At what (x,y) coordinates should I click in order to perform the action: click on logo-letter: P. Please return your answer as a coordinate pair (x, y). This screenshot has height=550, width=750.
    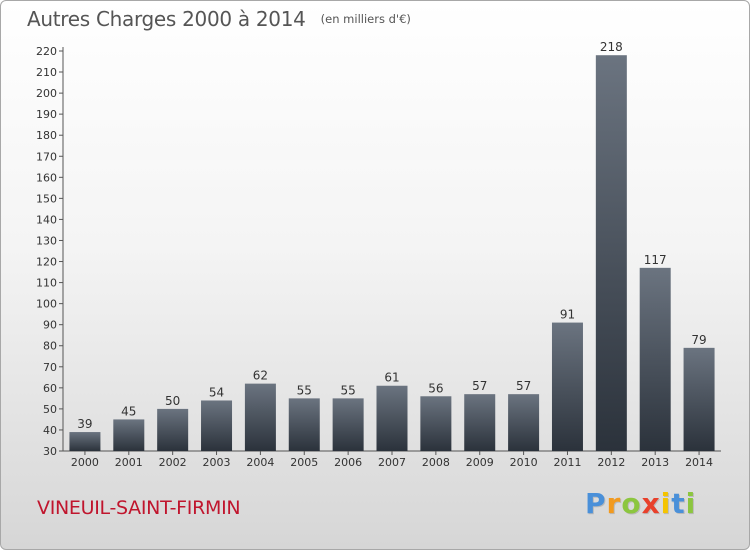
    Looking at the image, I should click on (596, 503).